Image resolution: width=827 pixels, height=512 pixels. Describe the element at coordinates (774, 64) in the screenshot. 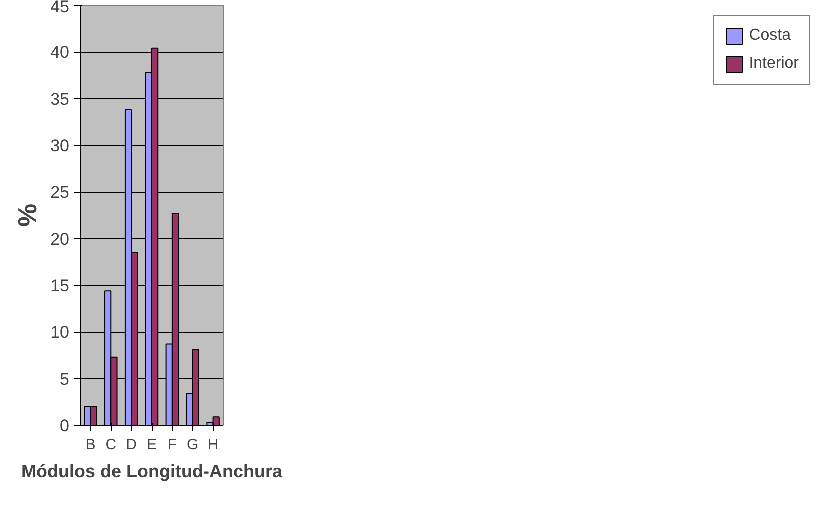

I see `legend-label: Interior` at that location.